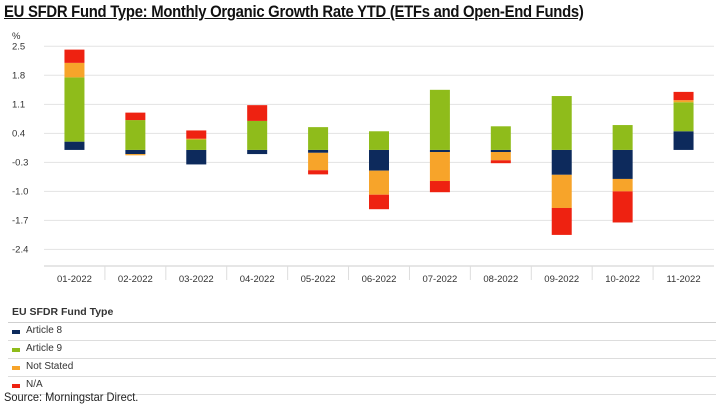 The width and height of the screenshot is (724, 408). I want to click on x-tick-label: 04-2022, so click(257, 279).